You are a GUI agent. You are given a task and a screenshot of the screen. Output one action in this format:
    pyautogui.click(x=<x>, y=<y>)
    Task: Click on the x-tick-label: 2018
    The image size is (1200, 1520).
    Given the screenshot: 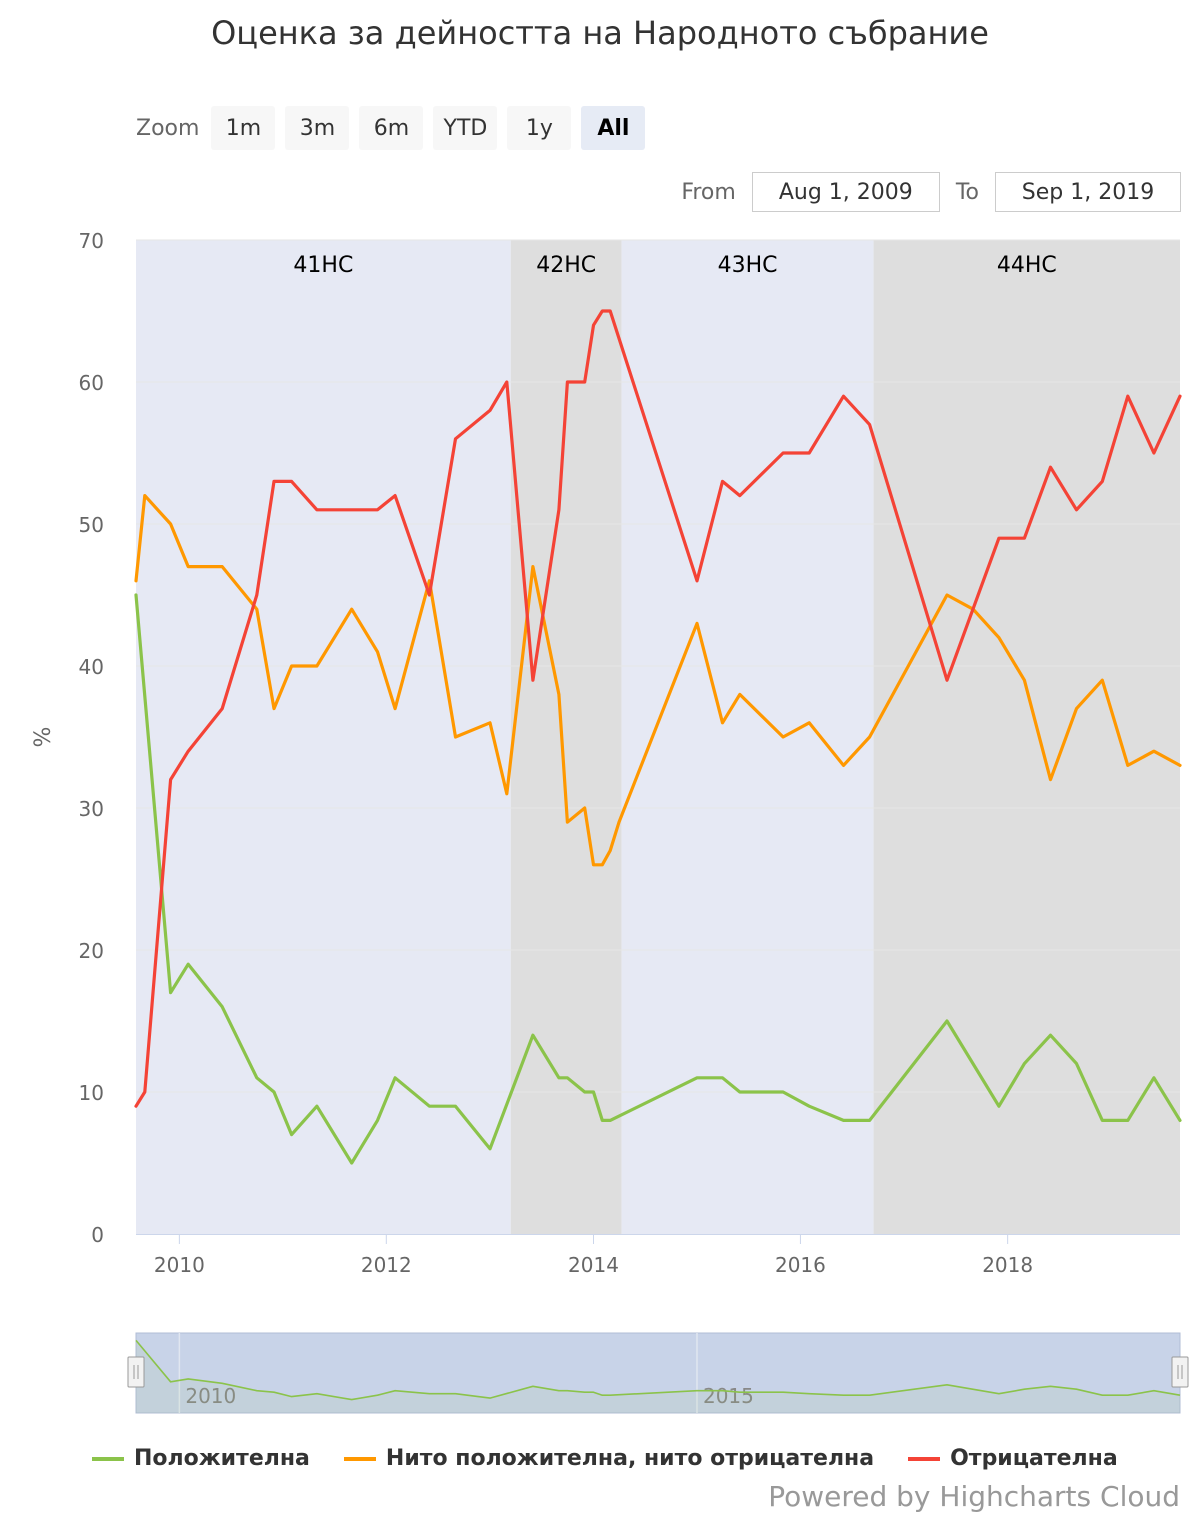 What is the action you would take?
    pyautogui.click(x=1007, y=1265)
    